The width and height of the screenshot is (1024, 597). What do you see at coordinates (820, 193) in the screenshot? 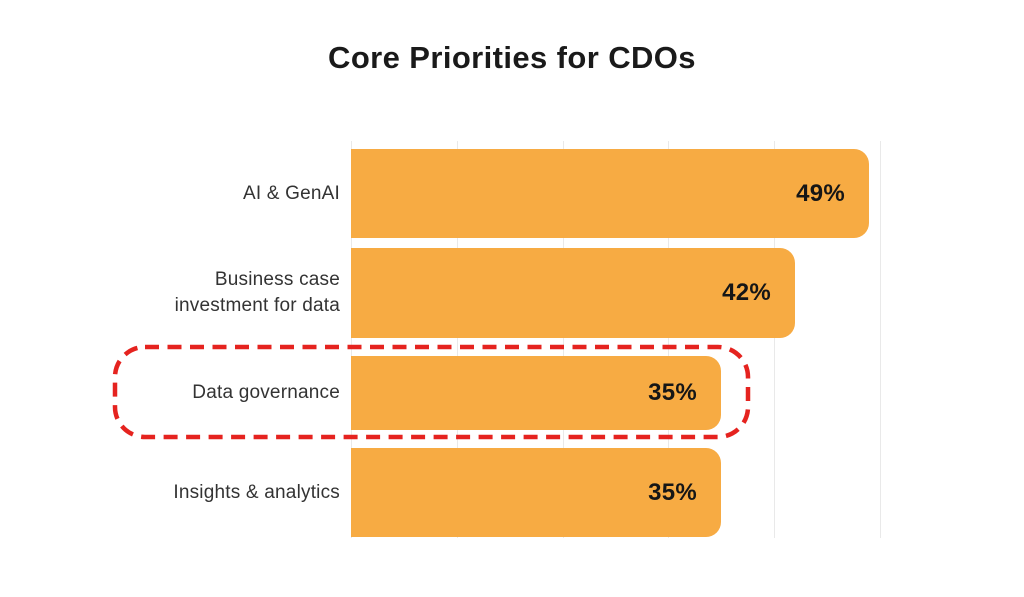
I see `bar-value-label: 49%` at bounding box center [820, 193].